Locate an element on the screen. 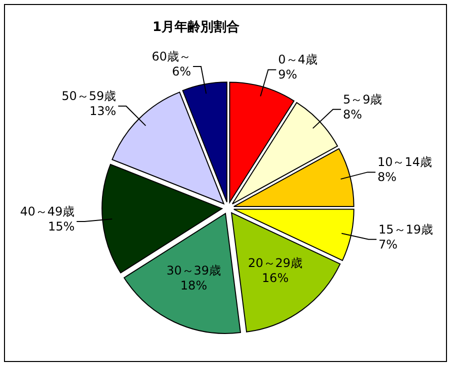 This screenshot has height=366, width=451. slice-label: 10～14歳 is located at coordinates (404, 162).